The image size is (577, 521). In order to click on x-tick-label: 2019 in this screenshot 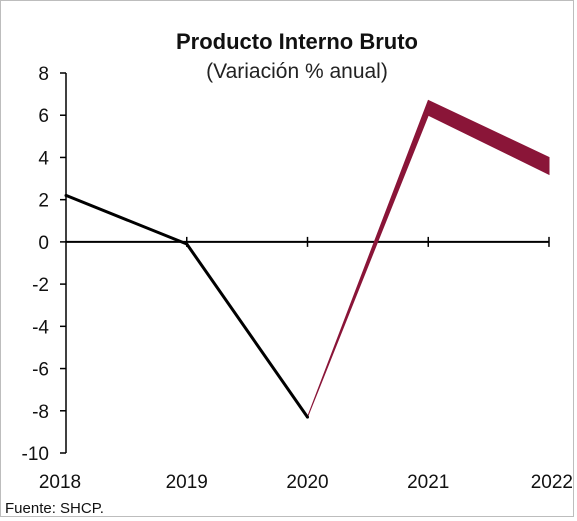, I will do `click(187, 482)`.